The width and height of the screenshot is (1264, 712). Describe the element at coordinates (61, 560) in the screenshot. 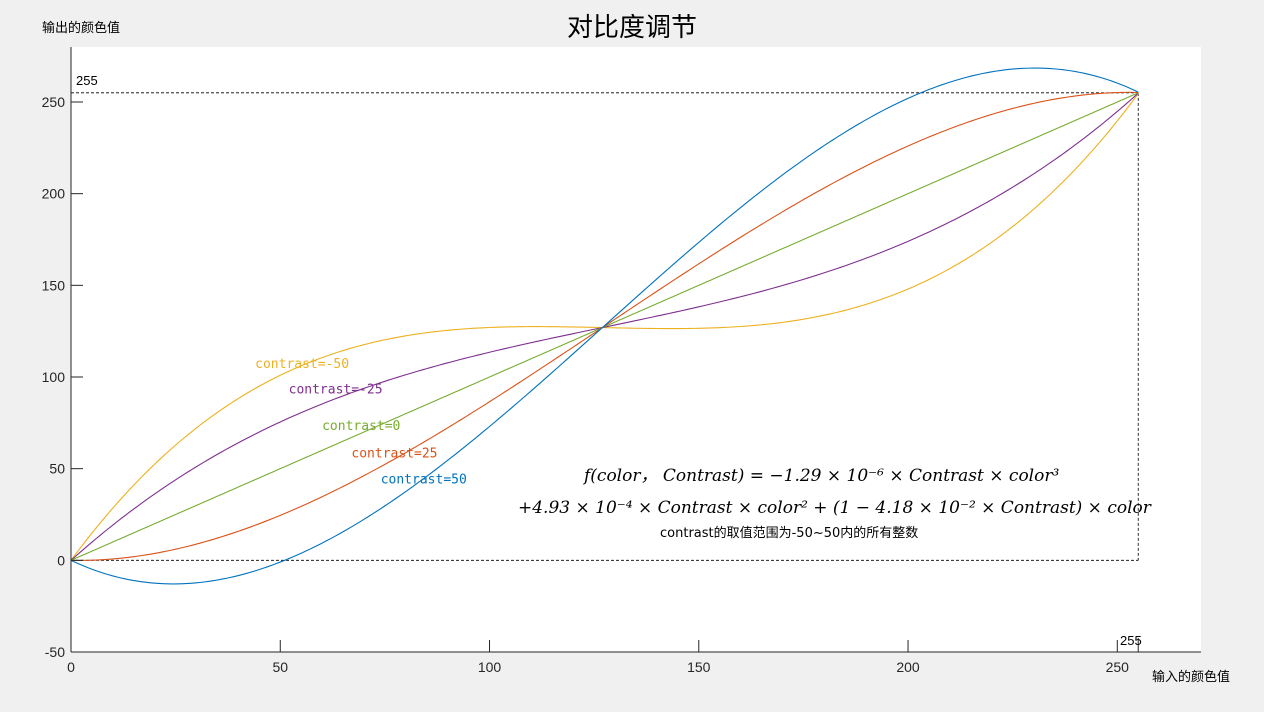

I see `y-tick-label: 0` at that location.